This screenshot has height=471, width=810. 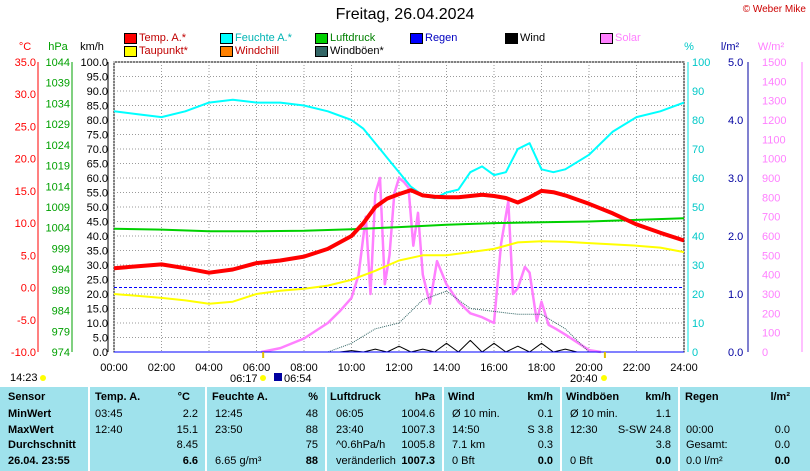 I want to click on kmh-tick-label: 85.0, so click(x=97, y=107).